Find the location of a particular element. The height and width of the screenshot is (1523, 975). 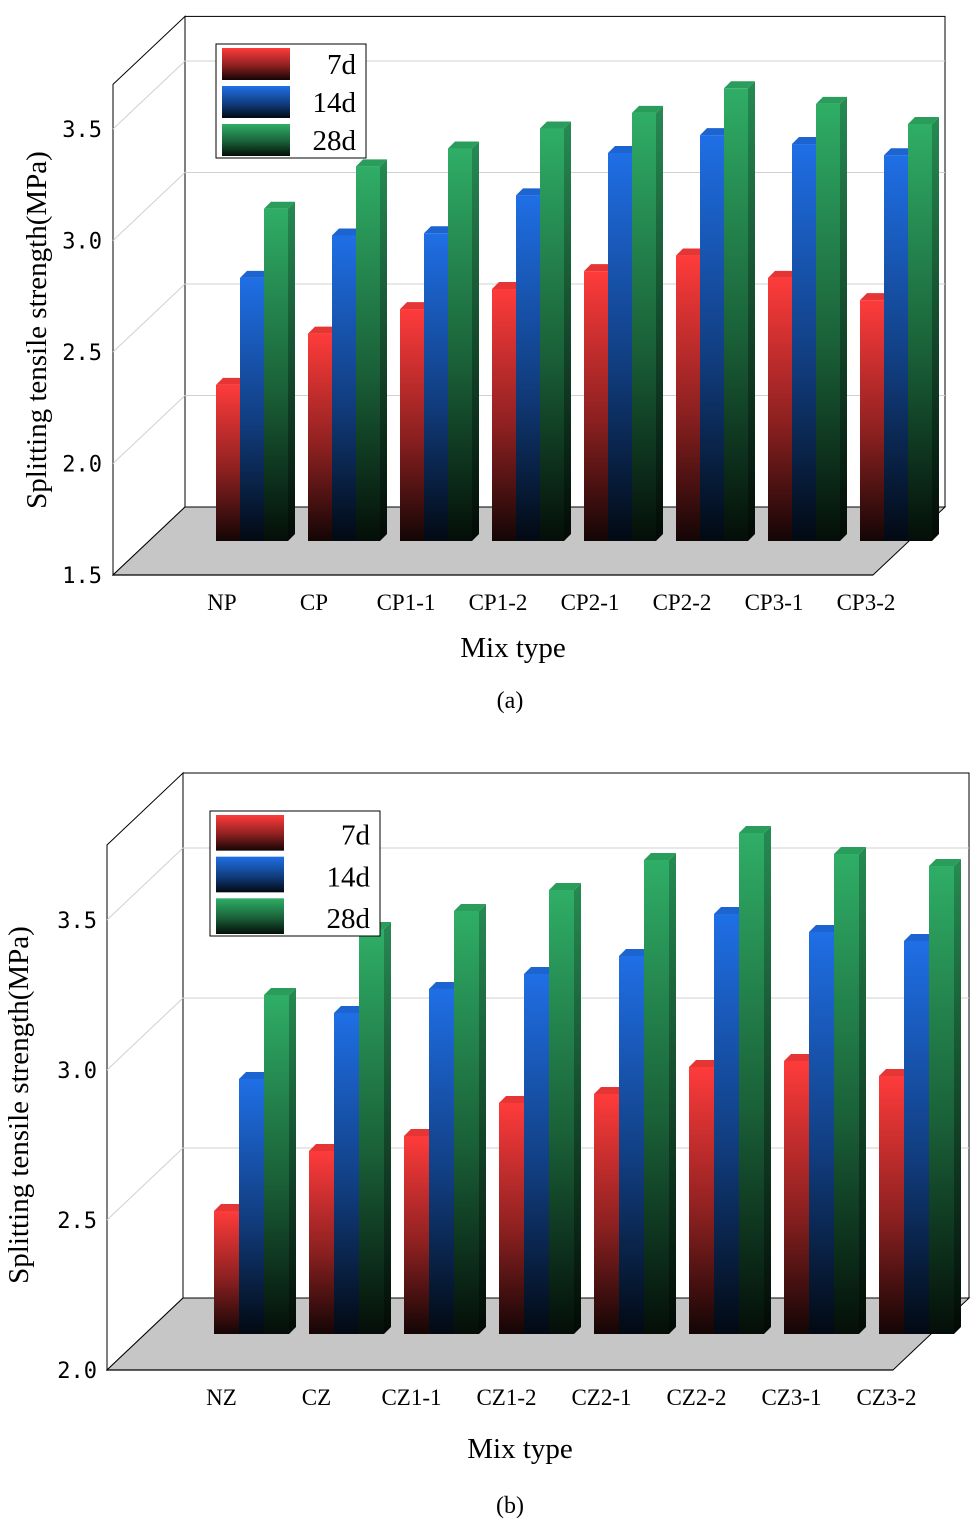

bar-CP3-1-28d is located at coordinates (831, 319).